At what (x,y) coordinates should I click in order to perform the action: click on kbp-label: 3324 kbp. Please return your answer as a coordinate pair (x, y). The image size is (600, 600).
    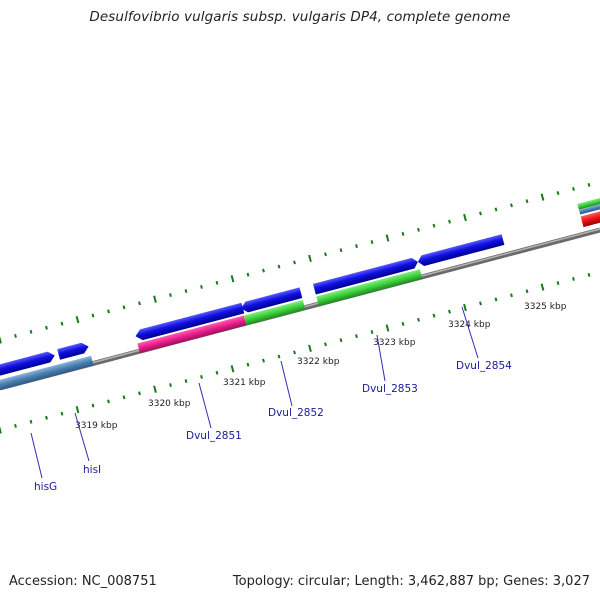
    Looking at the image, I should click on (469, 325).